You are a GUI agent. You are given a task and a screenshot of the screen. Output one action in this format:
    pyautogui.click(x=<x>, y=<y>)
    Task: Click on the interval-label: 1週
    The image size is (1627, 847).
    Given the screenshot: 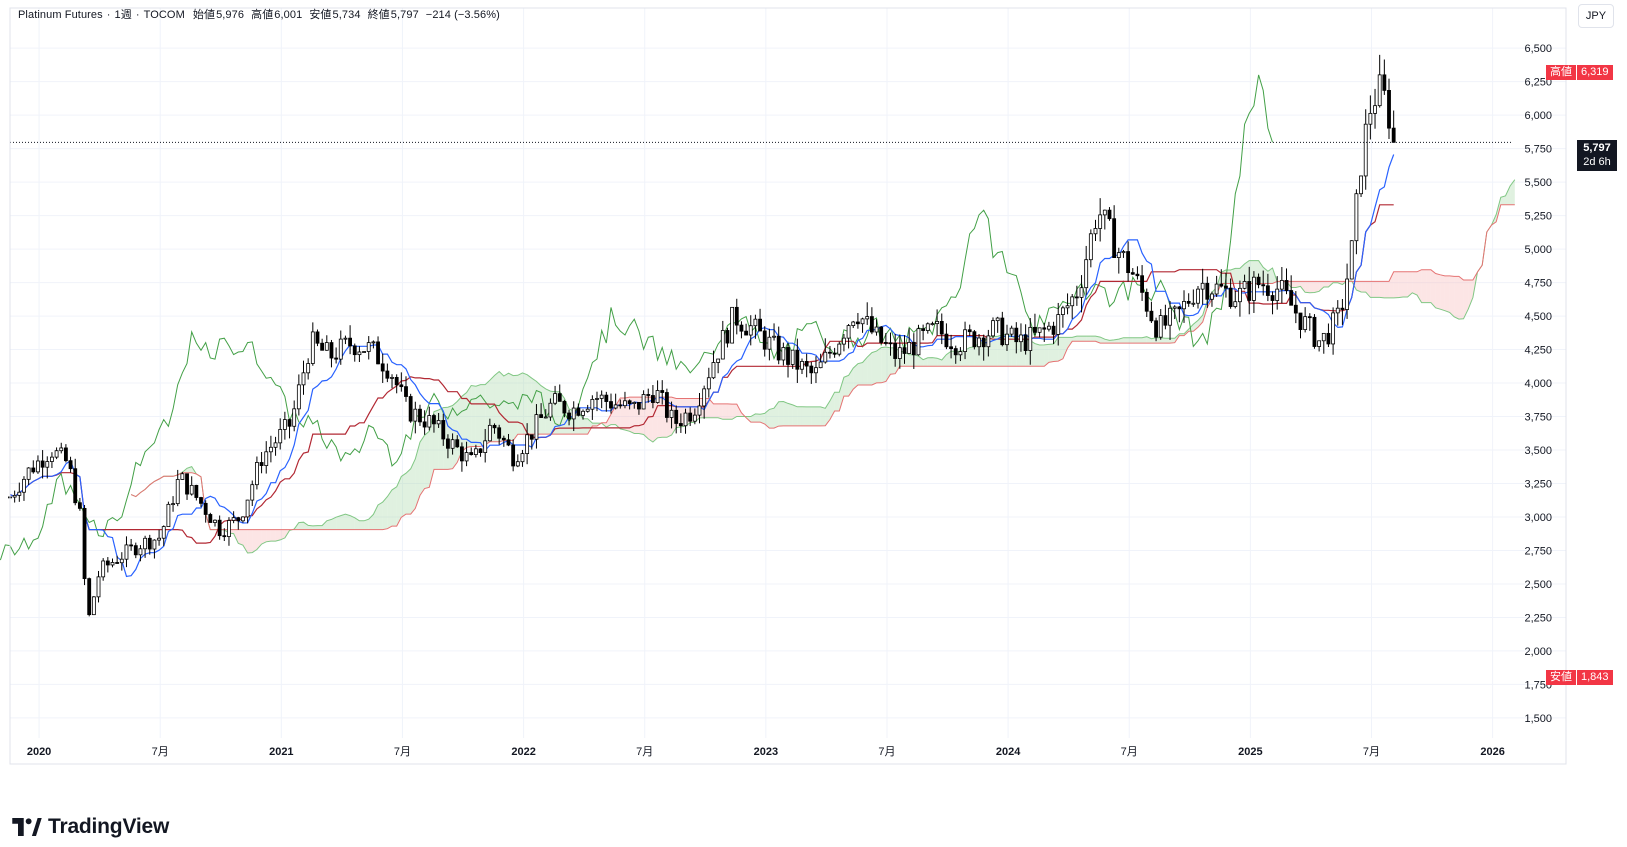 What is the action you would take?
    pyautogui.click(x=123, y=15)
    